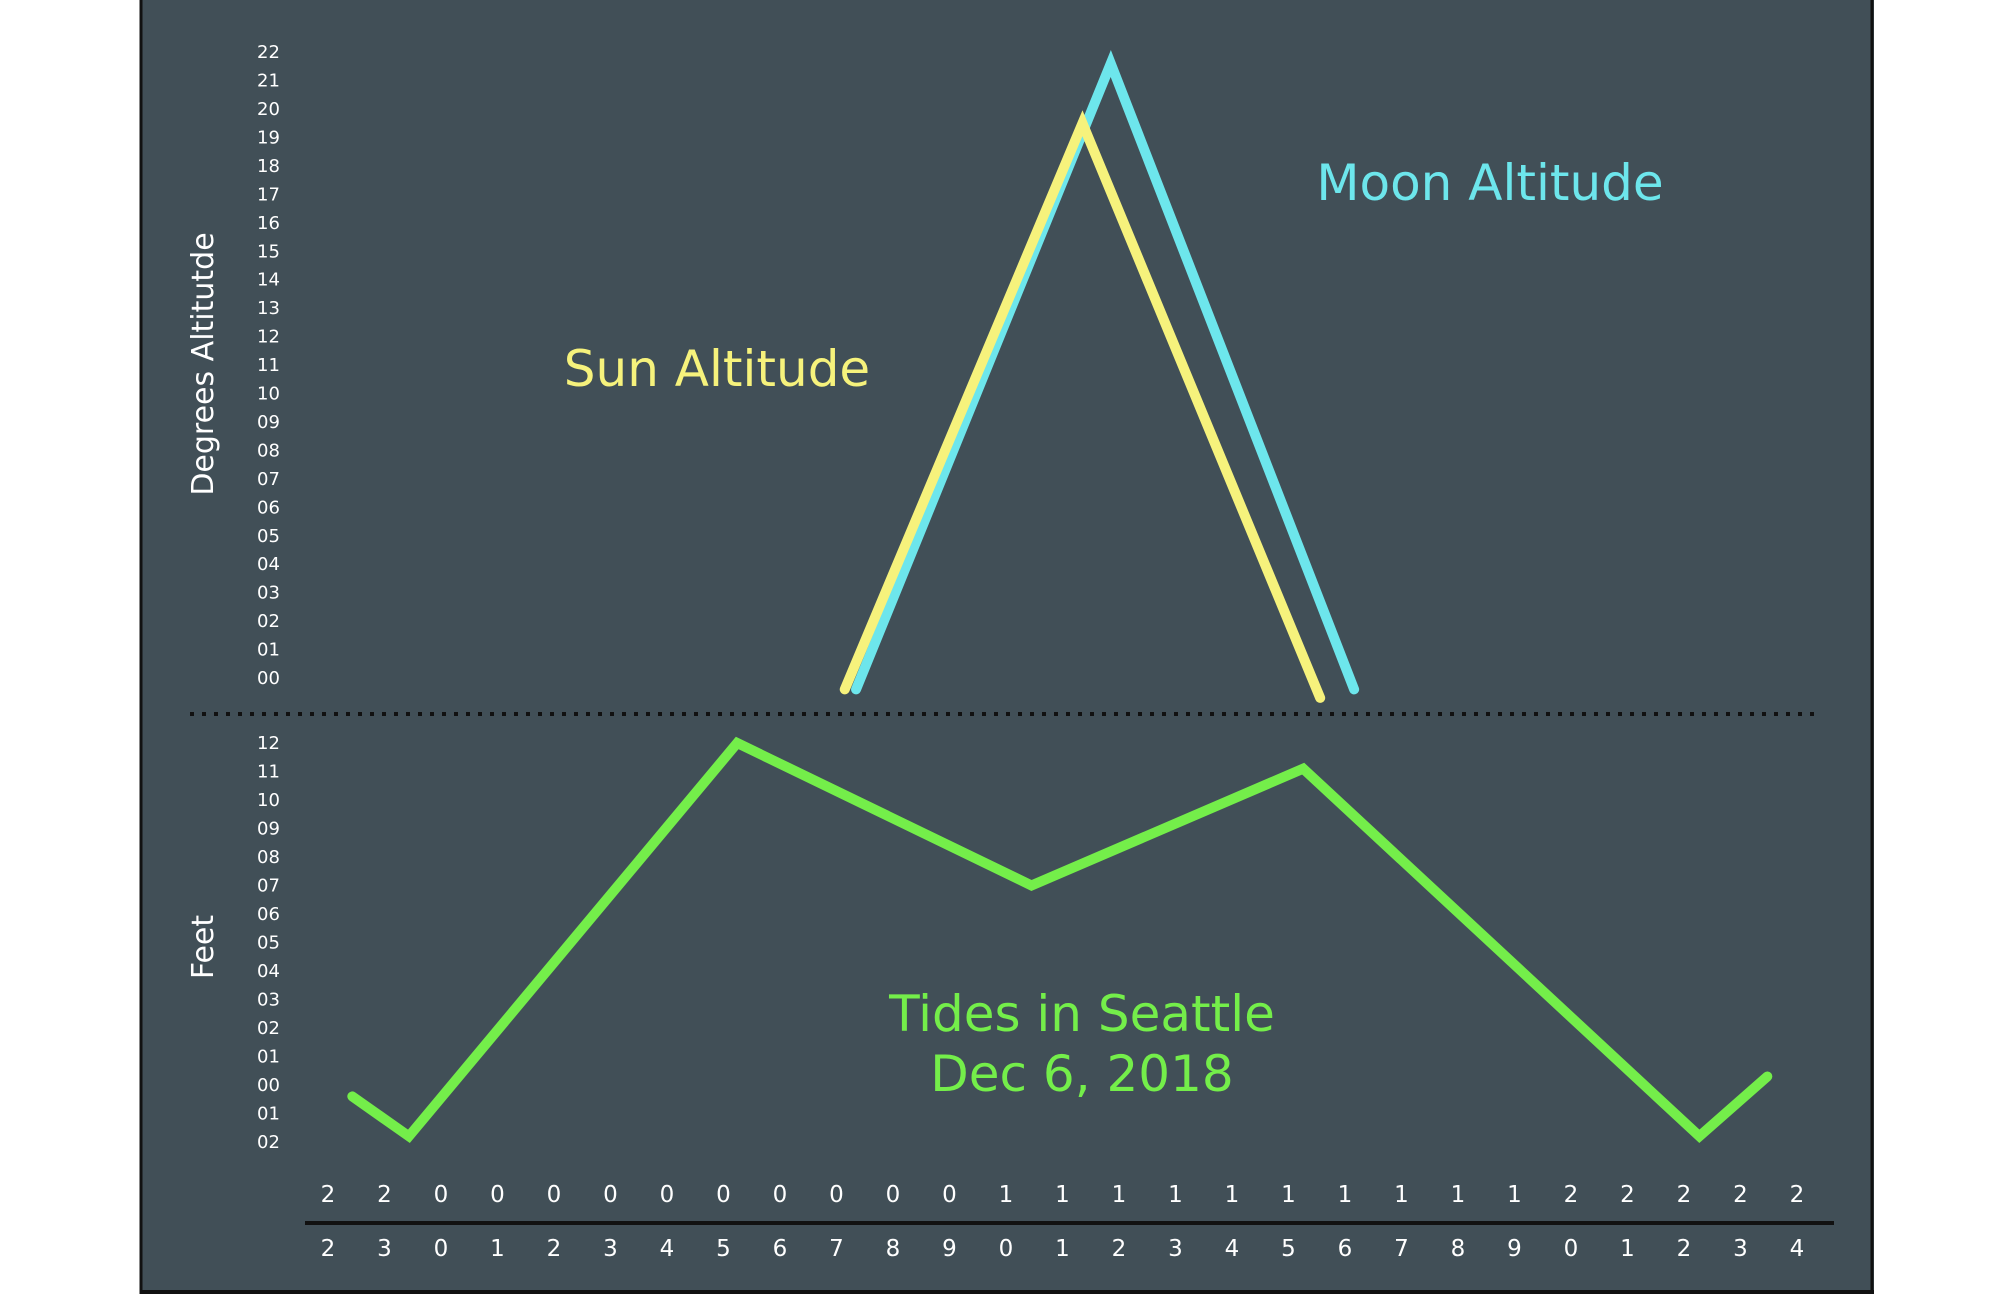  I want to click on altitude-tick-label: 15, so click(268, 251).